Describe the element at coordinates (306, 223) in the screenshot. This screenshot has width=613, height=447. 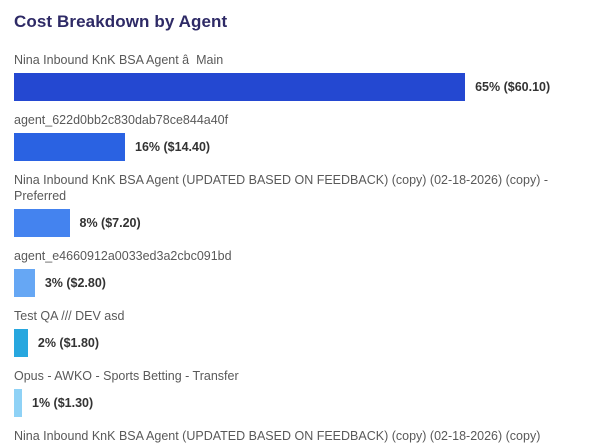
I see `bar-line: 8% ($7.20)` at that location.